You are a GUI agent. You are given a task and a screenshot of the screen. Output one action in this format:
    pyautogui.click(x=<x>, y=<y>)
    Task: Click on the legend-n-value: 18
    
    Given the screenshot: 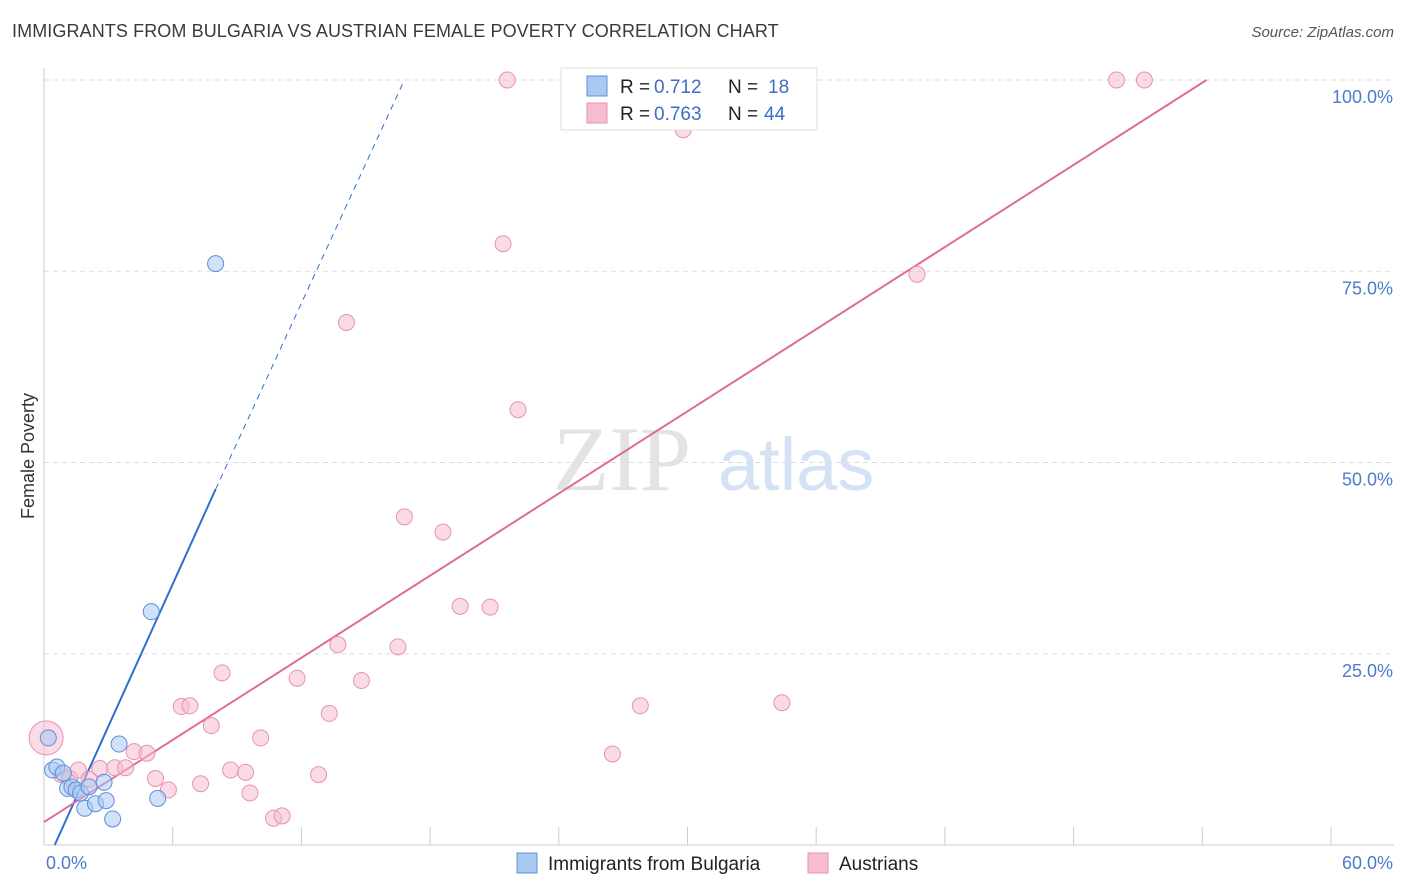 What is the action you would take?
    pyautogui.click(x=778, y=87)
    